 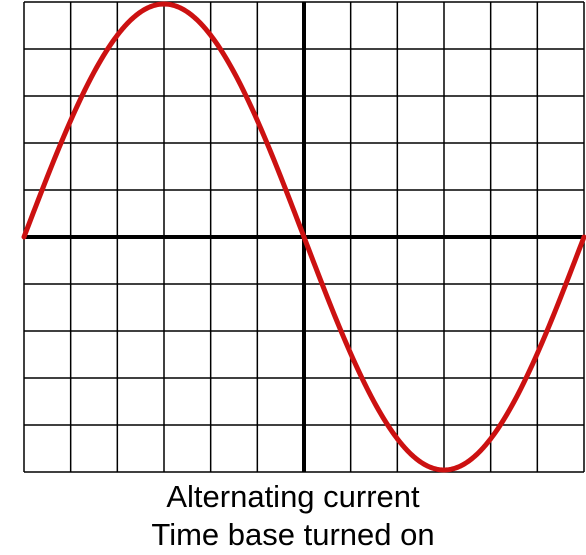 What do you see at coordinates (293, 496) in the screenshot?
I see `caption-line-1: Alternating current` at bounding box center [293, 496].